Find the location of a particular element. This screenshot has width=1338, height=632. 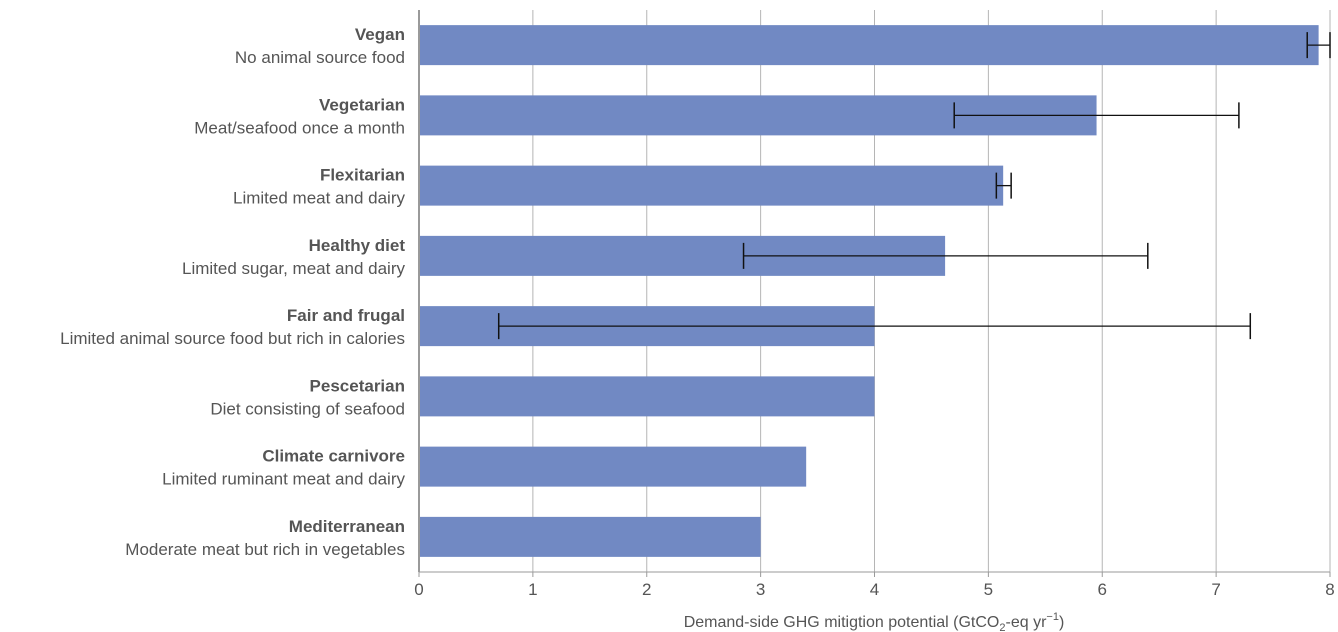

x-tick-label: 6 is located at coordinates (1102, 589).